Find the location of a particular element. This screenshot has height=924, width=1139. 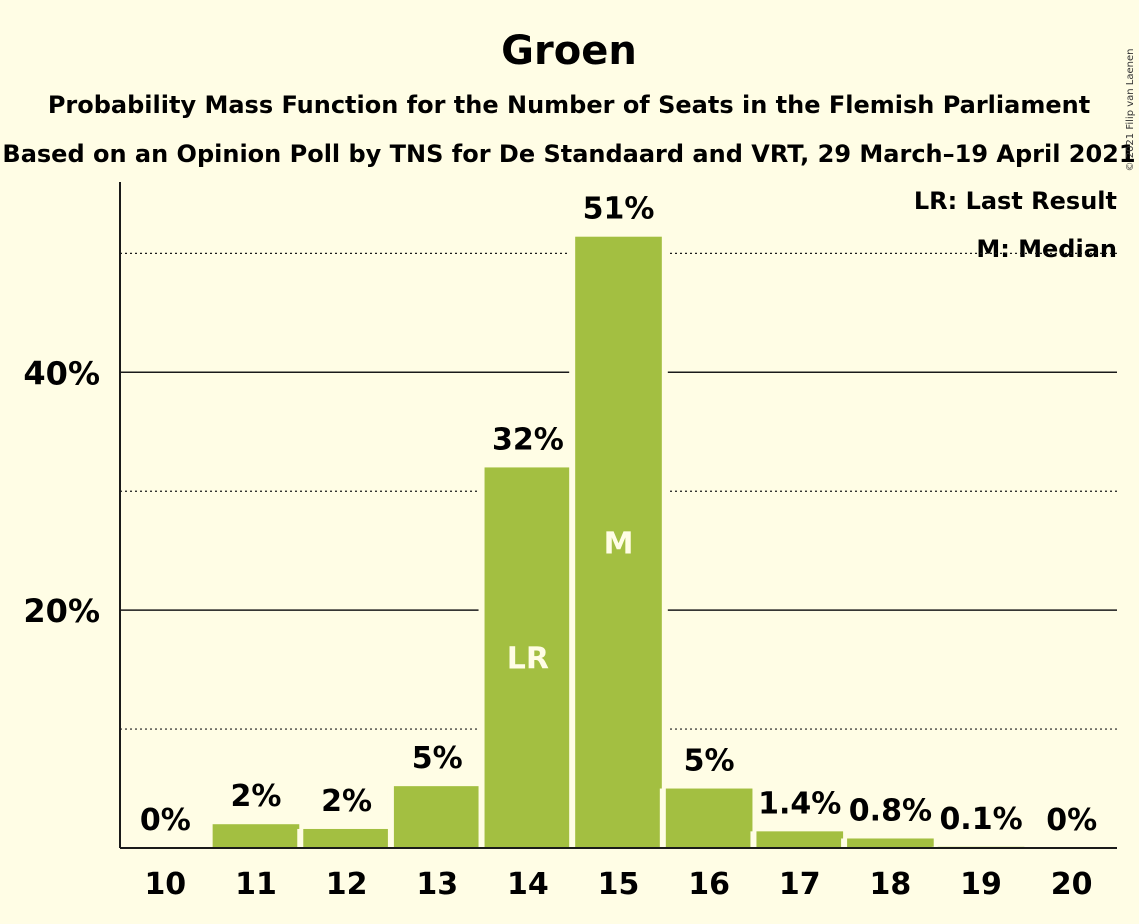

x-tick-label: 17 is located at coordinates (800, 884).